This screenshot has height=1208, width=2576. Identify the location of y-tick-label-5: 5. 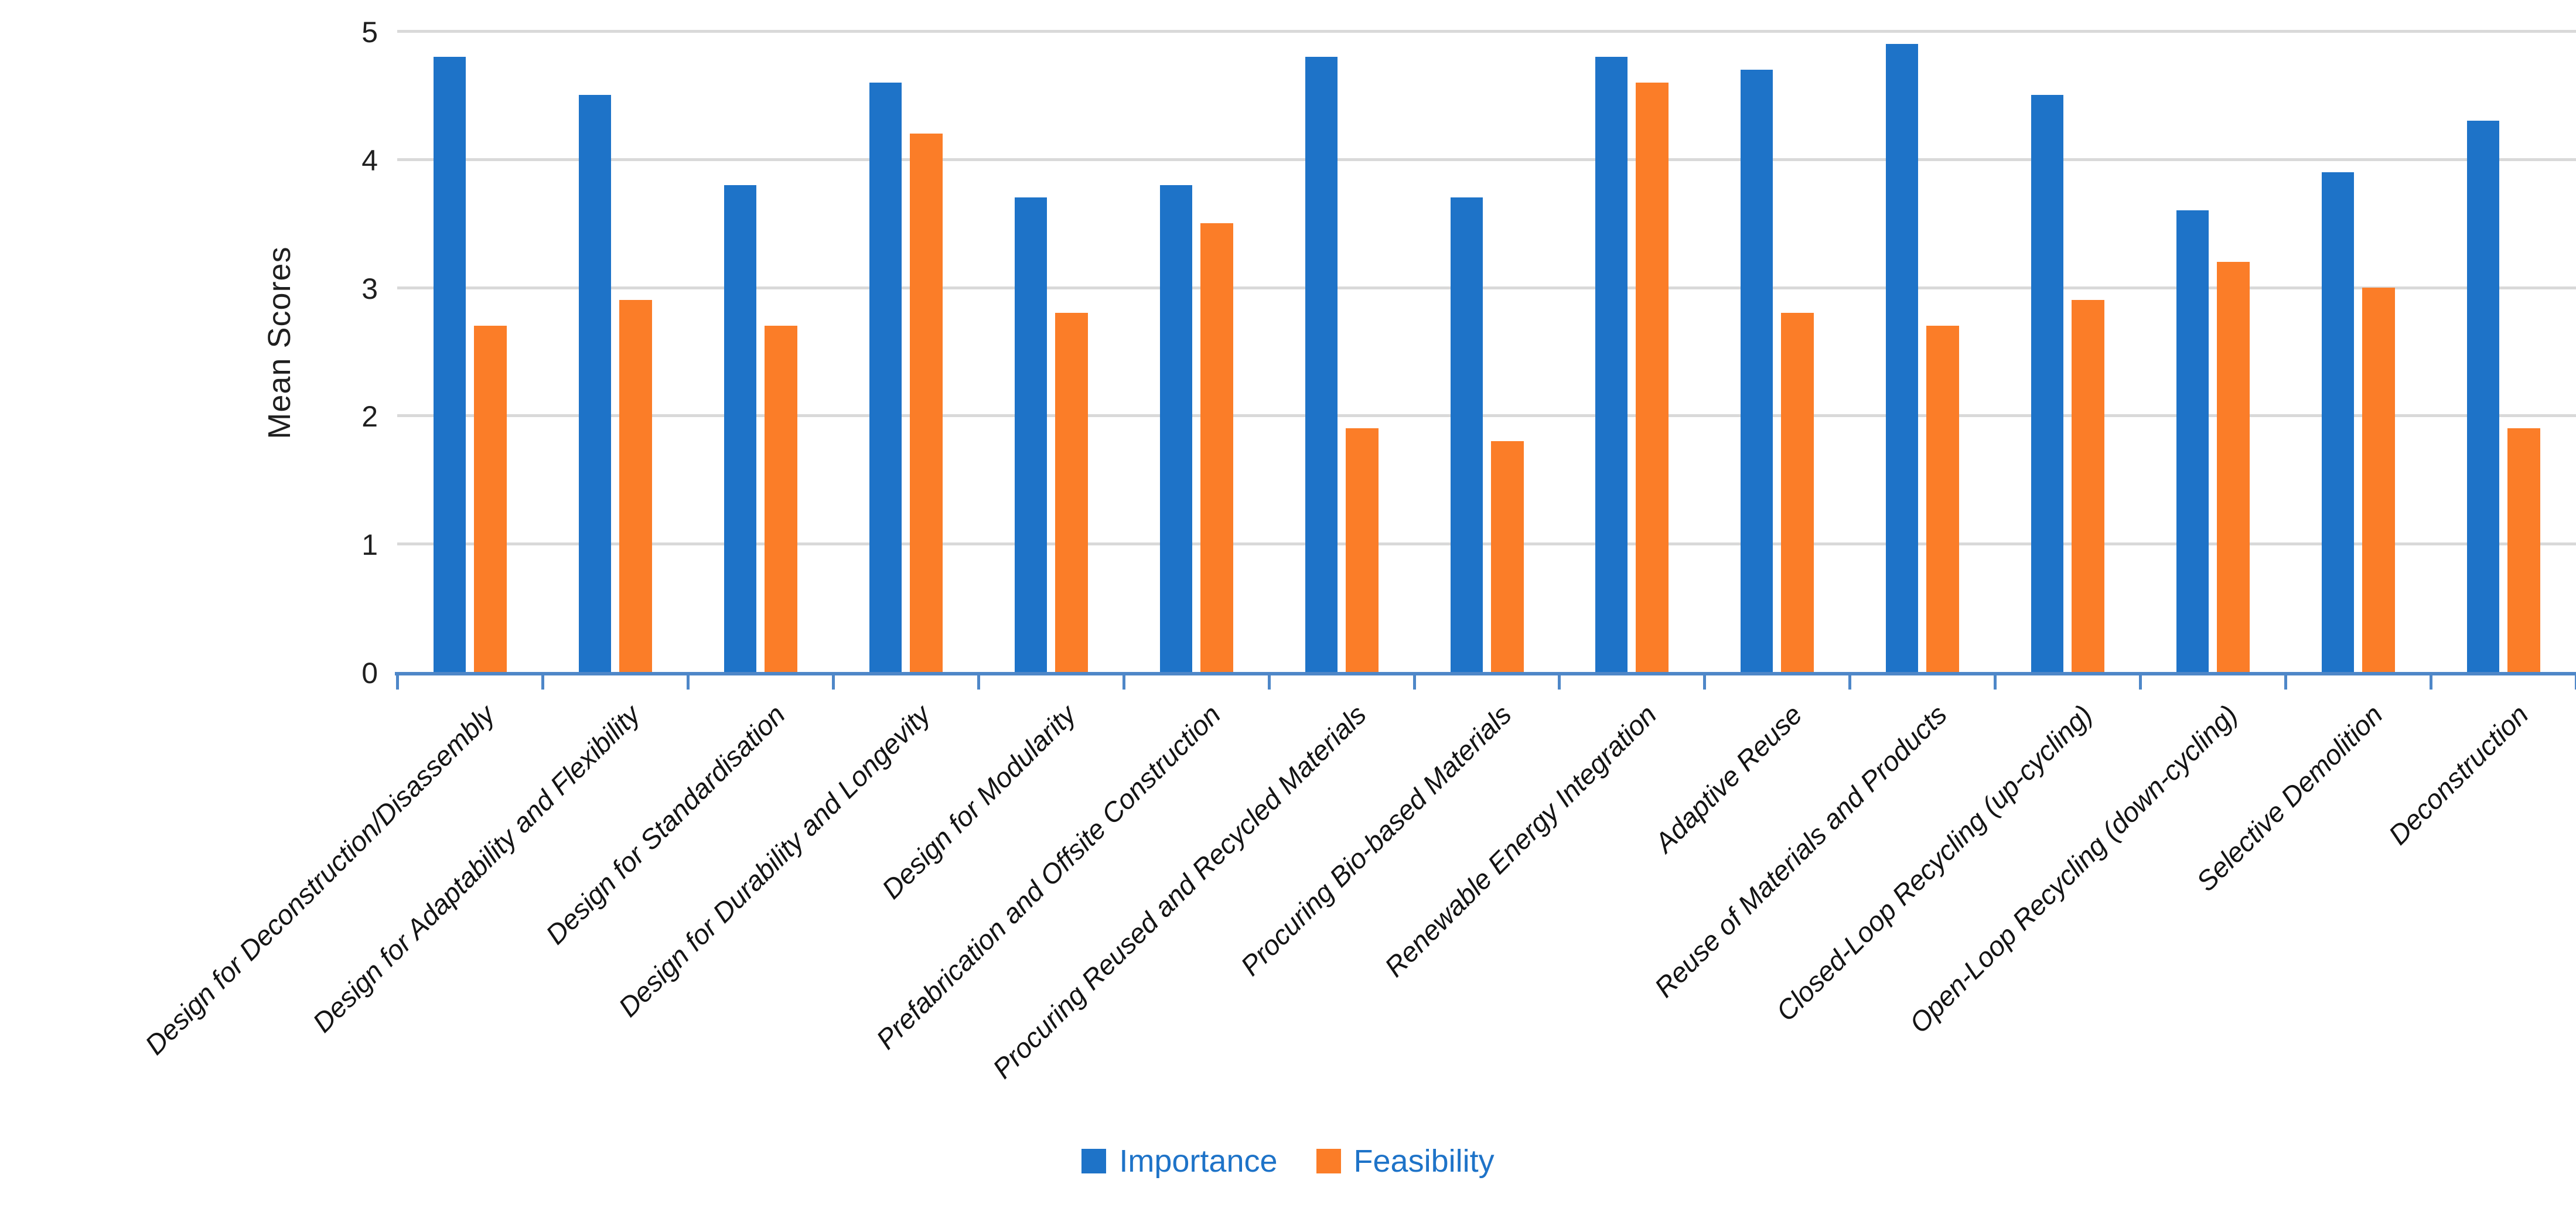
(369, 32).